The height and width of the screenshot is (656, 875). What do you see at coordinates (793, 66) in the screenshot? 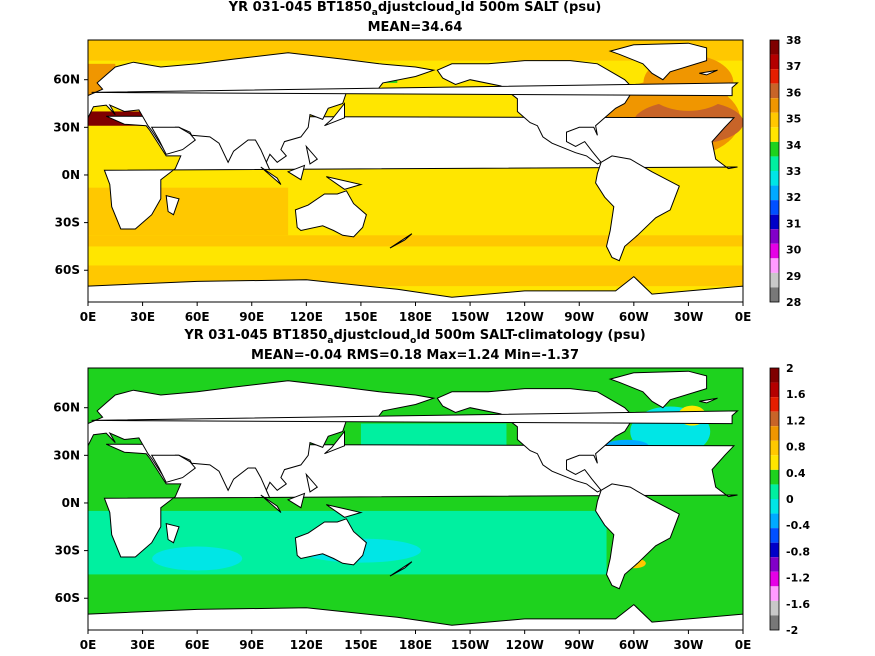
I see `colorbar-label: 37` at bounding box center [793, 66].